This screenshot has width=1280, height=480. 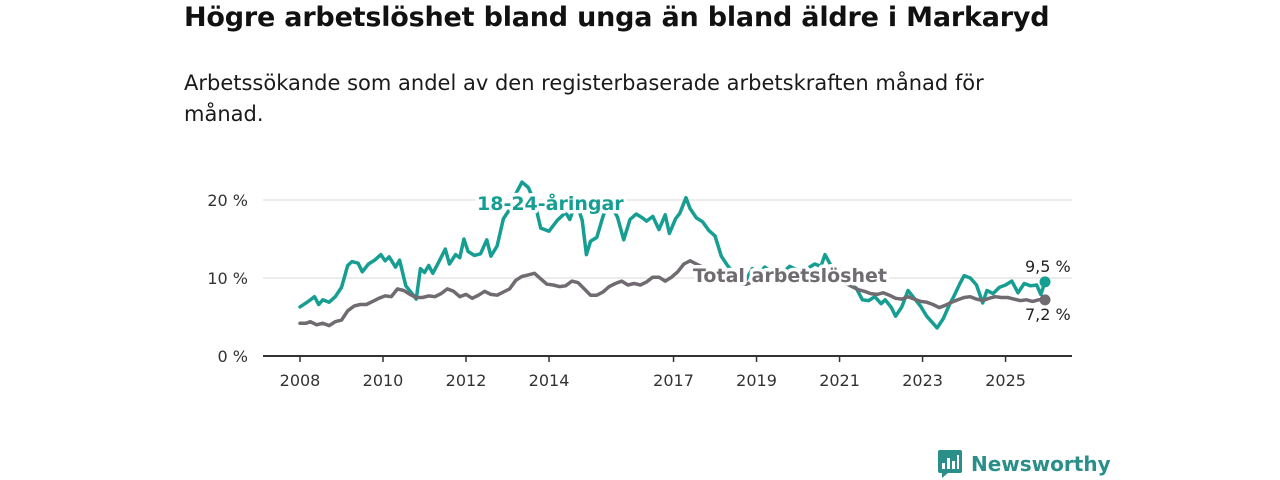 I want to click on x-tick-label: 2008, so click(x=300, y=380).